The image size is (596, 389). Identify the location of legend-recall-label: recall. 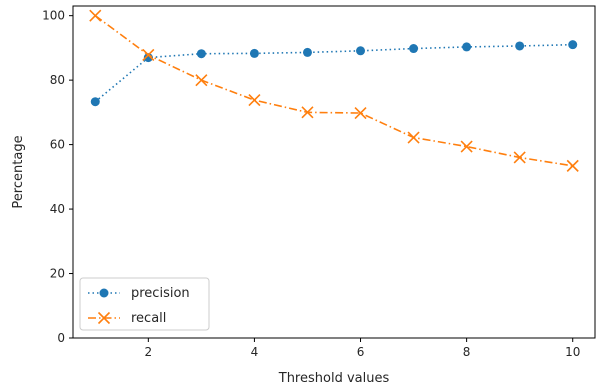
(148, 318).